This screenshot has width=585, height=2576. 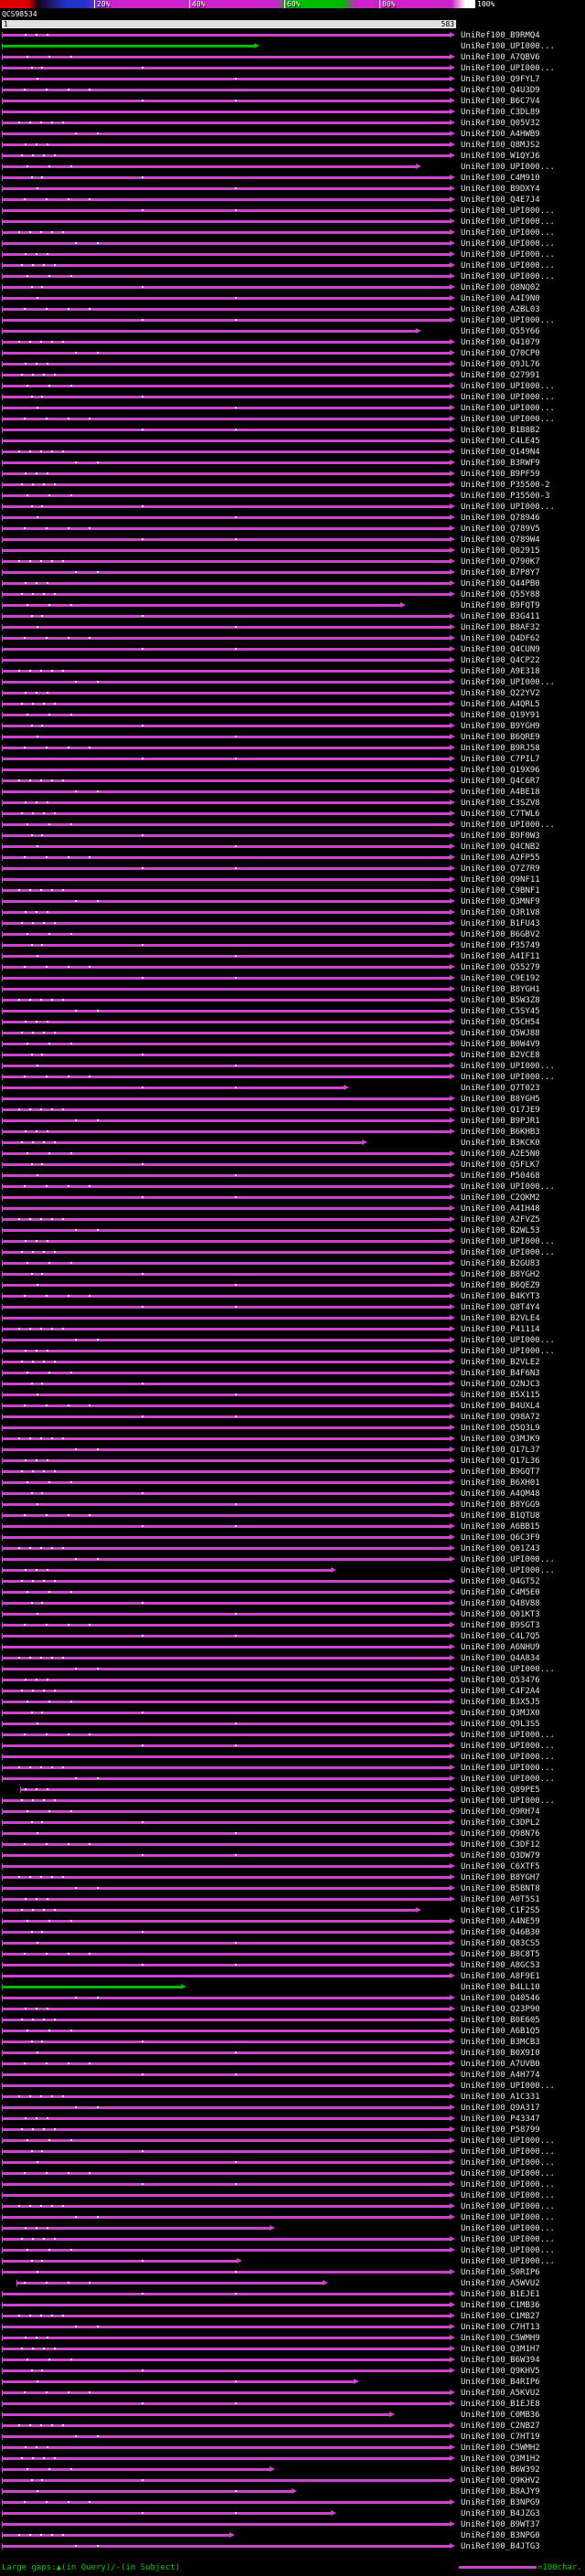 What do you see at coordinates (501, 134) in the screenshot?
I see `hit-label: UniRef100_A4HWB9` at bounding box center [501, 134].